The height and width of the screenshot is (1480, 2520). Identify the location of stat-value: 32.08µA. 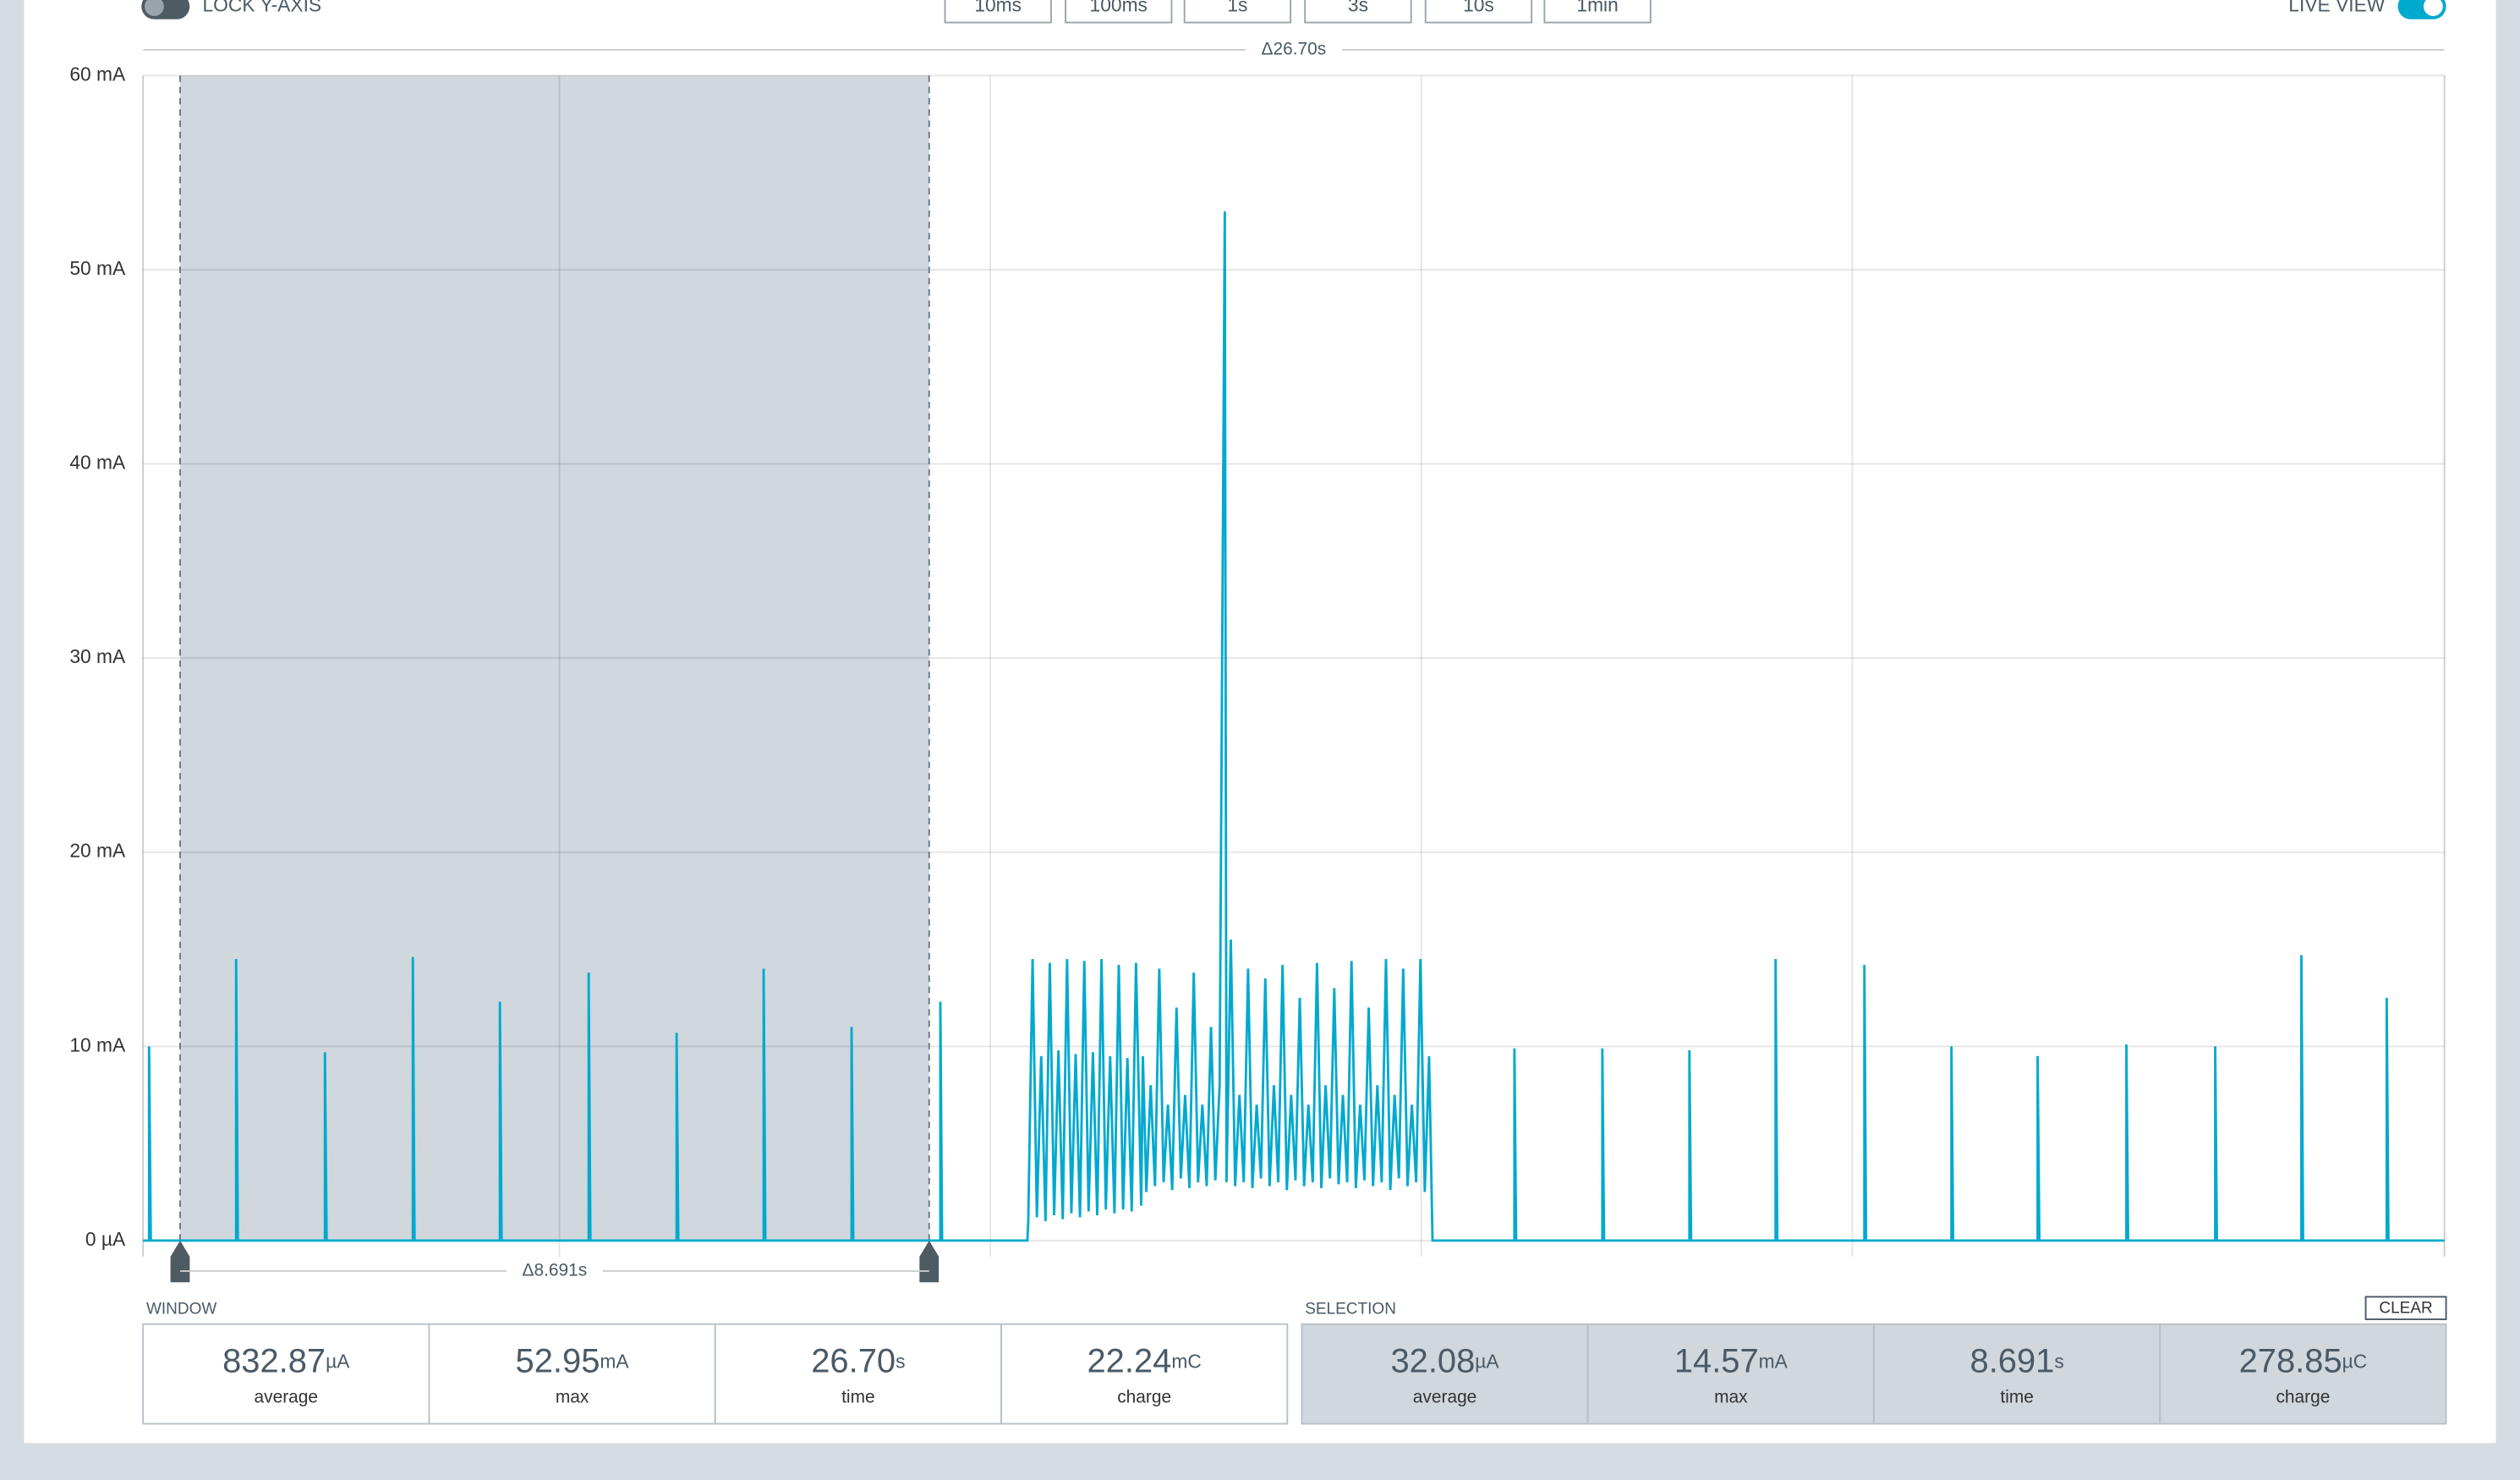
(1444, 1360).